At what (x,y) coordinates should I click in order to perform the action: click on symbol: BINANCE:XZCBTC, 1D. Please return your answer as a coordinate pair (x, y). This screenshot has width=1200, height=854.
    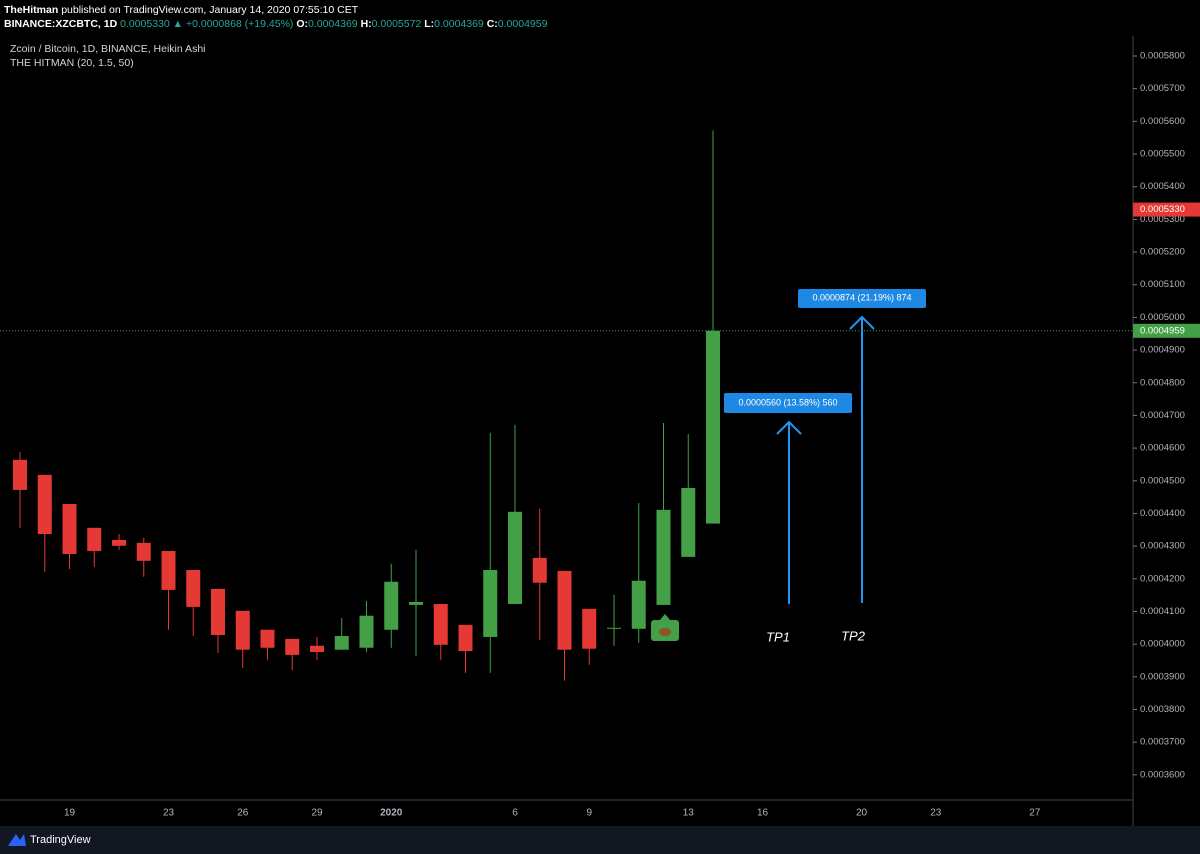
    Looking at the image, I should click on (61, 24).